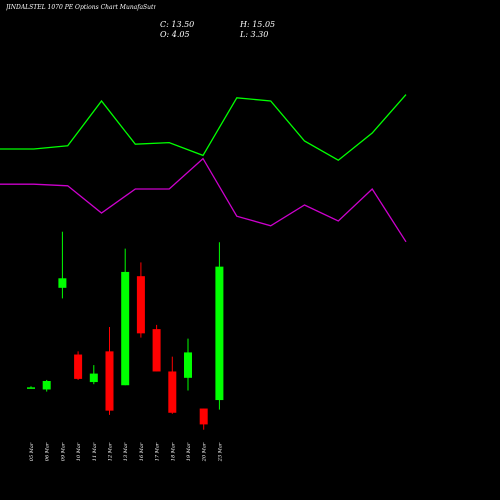  Describe the element at coordinates (220, 452) in the screenshot. I see `x-tick-label: 23 Mar` at that location.